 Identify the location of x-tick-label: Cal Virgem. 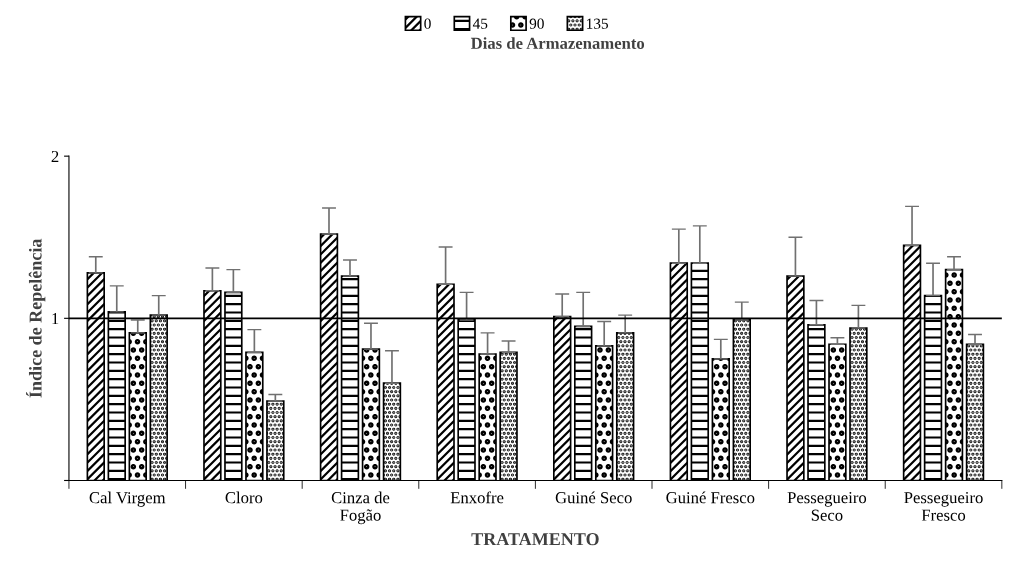
(127, 499).